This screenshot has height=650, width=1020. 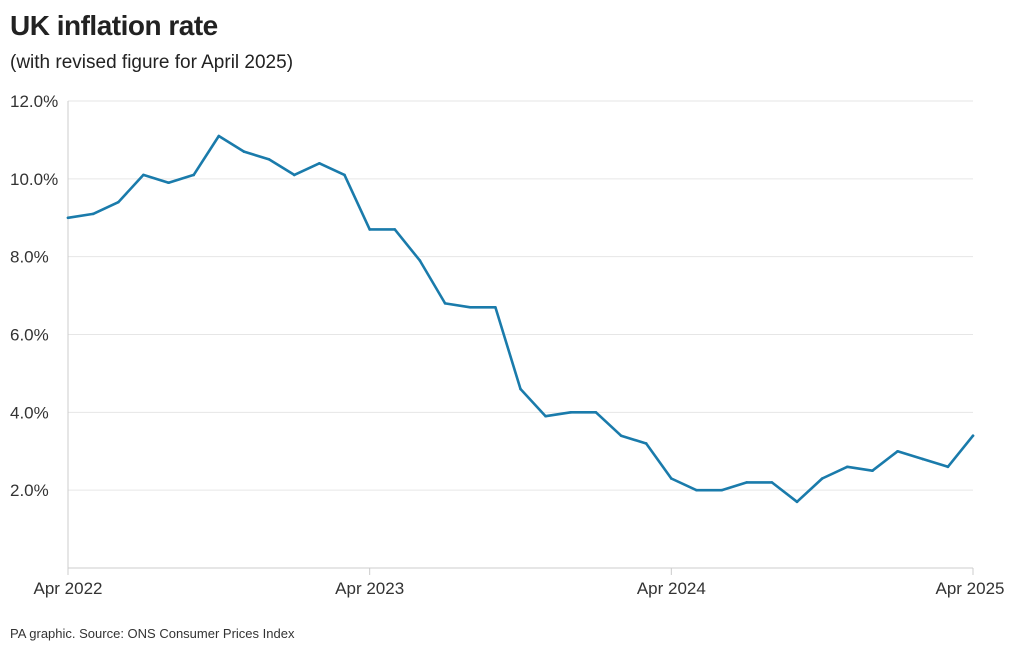 I want to click on x-tick-label: Apr 2023, so click(x=369, y=588).